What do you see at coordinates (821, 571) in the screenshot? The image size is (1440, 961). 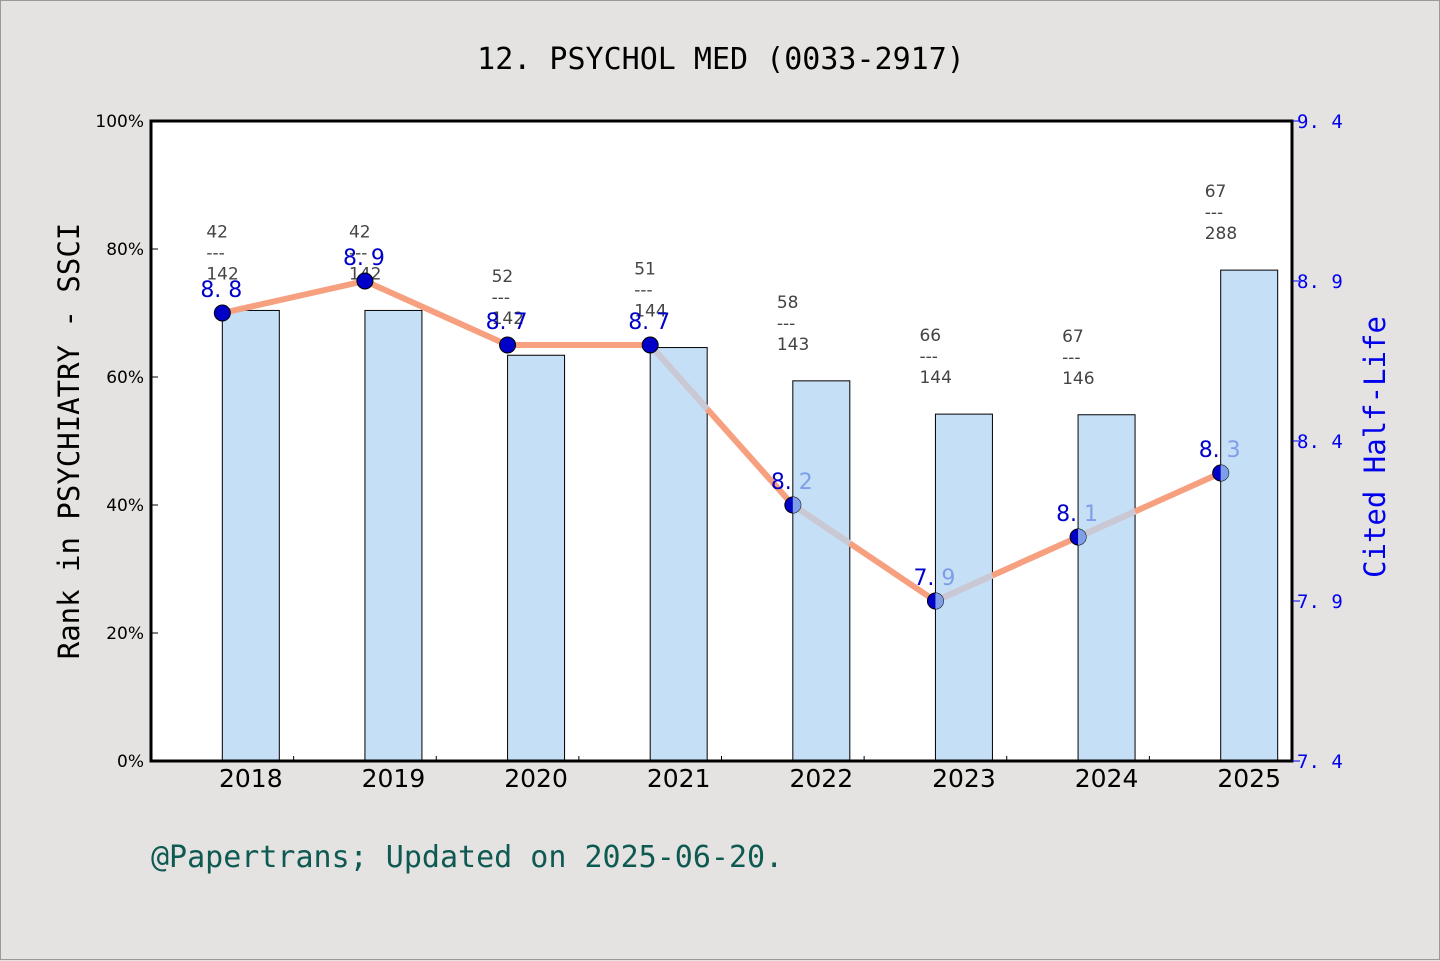 I see `bar-2022` at bounding box center [821, 571].